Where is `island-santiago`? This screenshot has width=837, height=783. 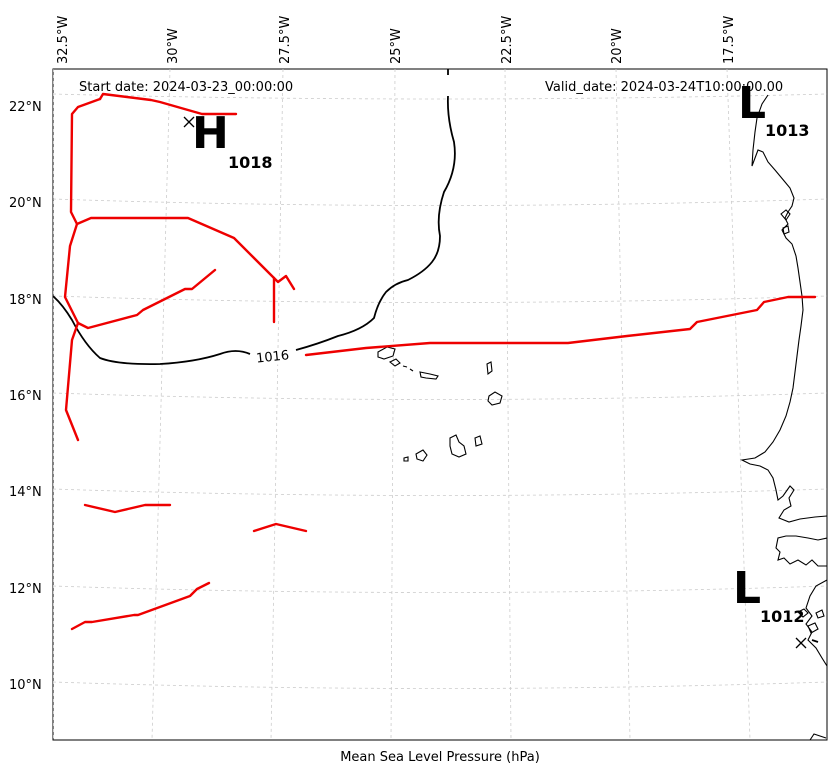
island-santiago is located at coordinates (458, 446).